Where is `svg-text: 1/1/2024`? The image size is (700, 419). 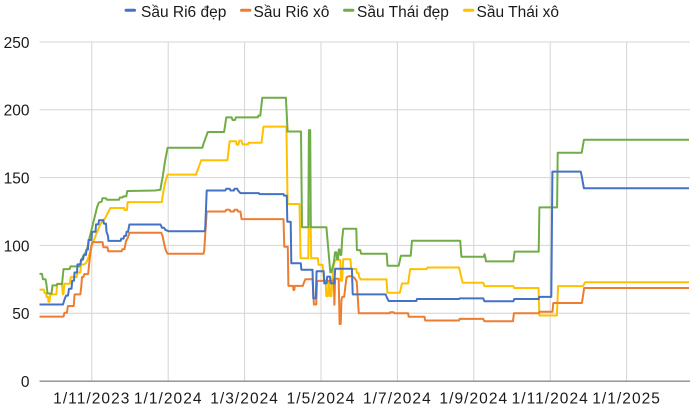
svg-text: 1/1/2024 is located at coordinates (168, 398).